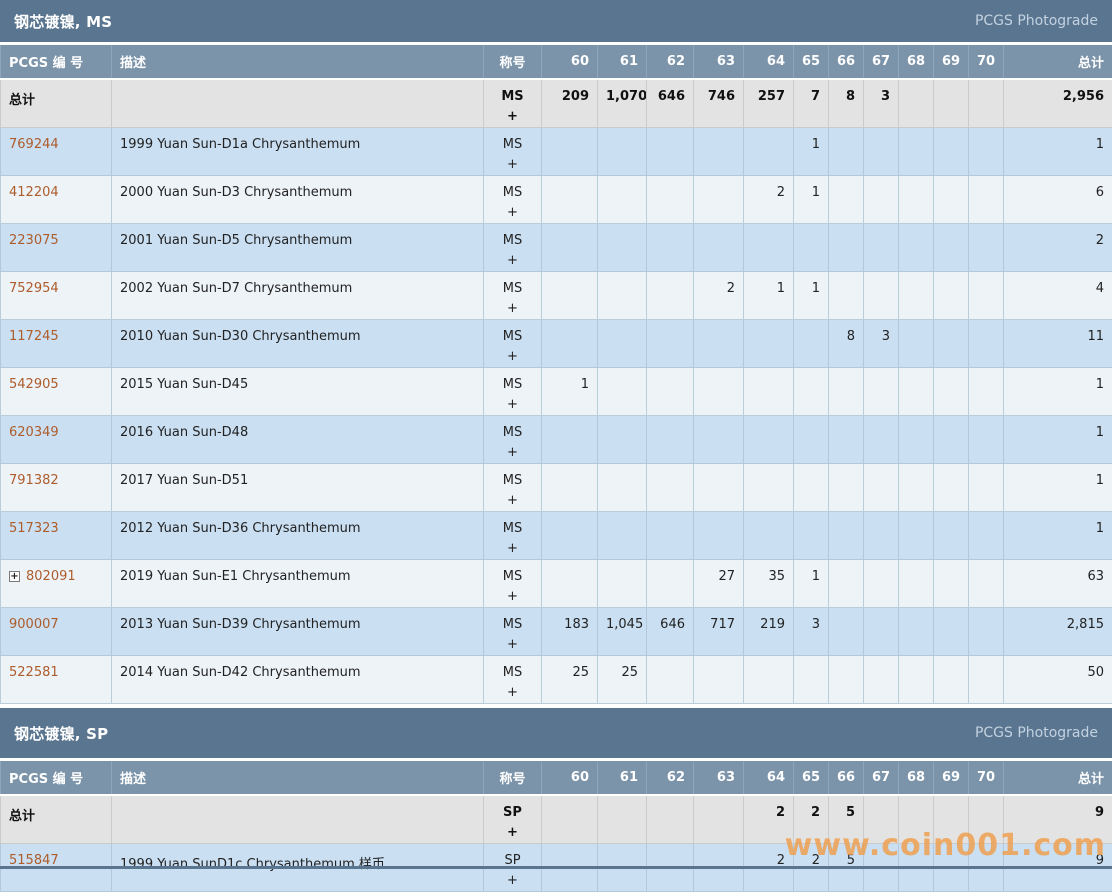 The width and height of the screenshot is (1112, 892). I want to click on column-header-grade-64: 64, so click(769, 62).